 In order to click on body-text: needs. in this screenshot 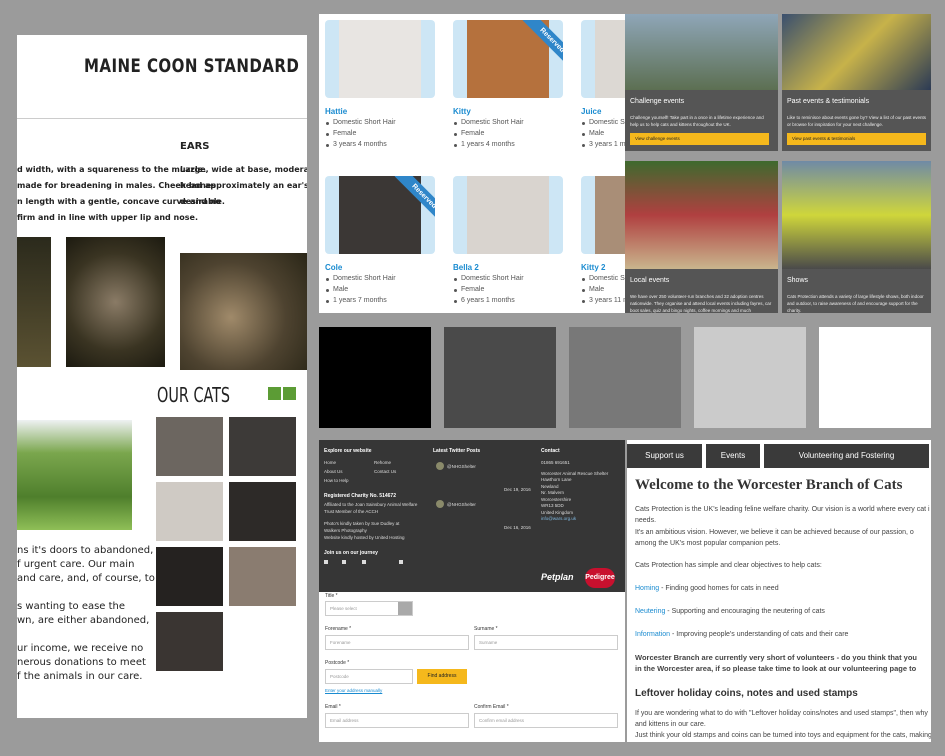, I will do `click(646, 520)`.